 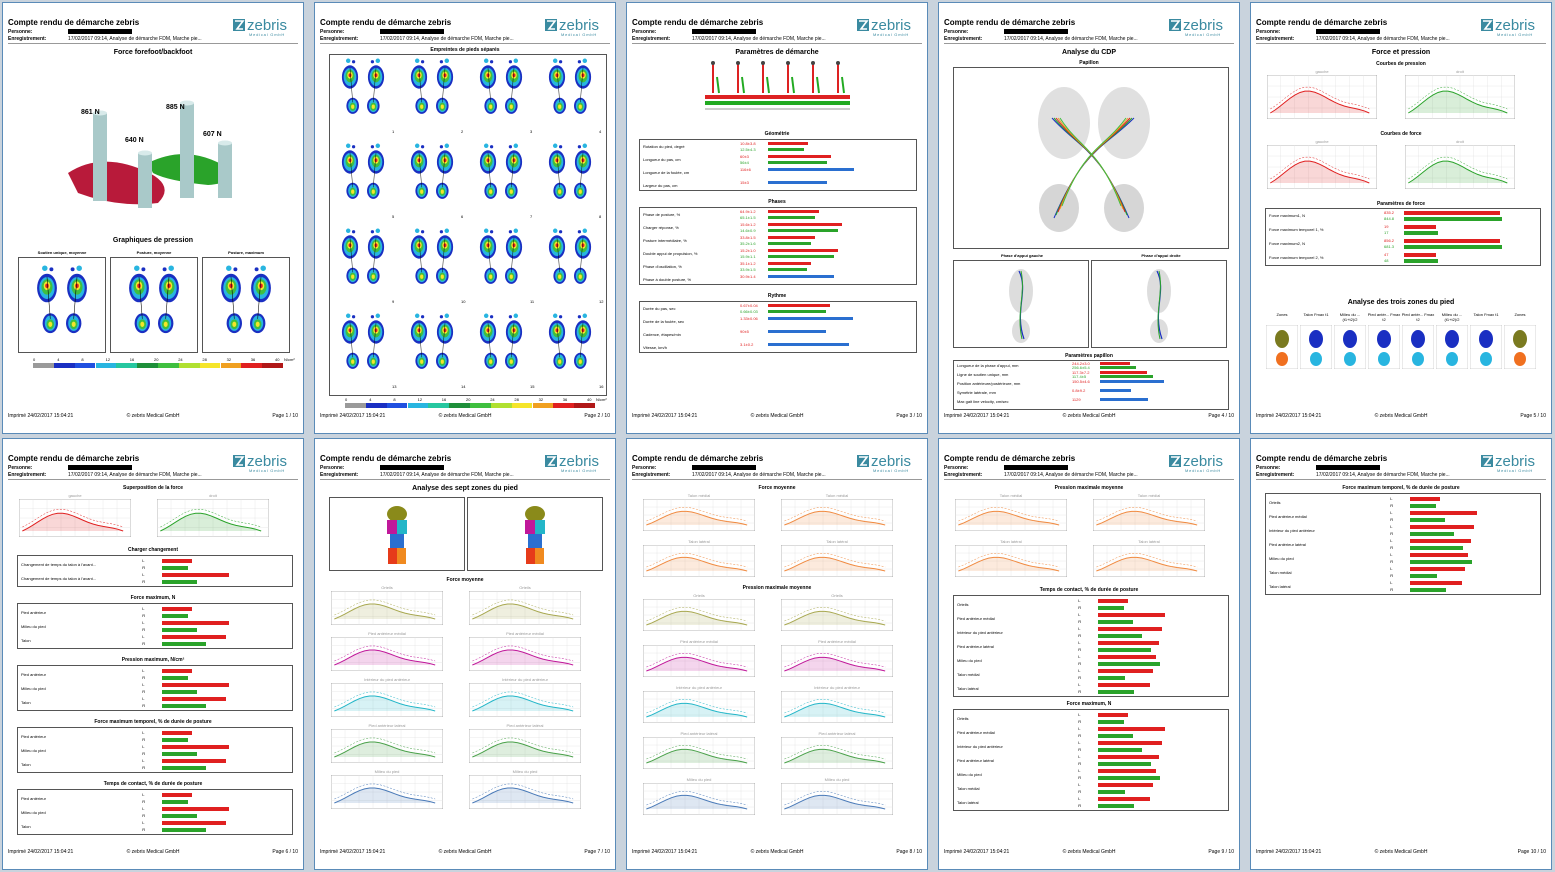 I want to click on copyright: © zebris Medical GmbH, so click(x=465, y=416).